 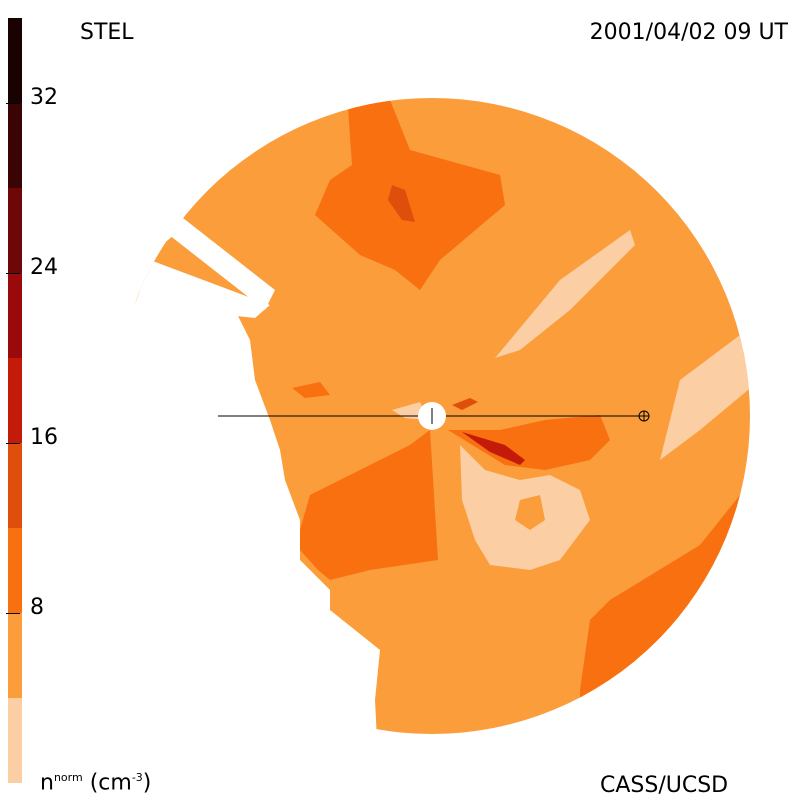 I want to click on density-contour-upper-peak, so click(x=401, y=203).